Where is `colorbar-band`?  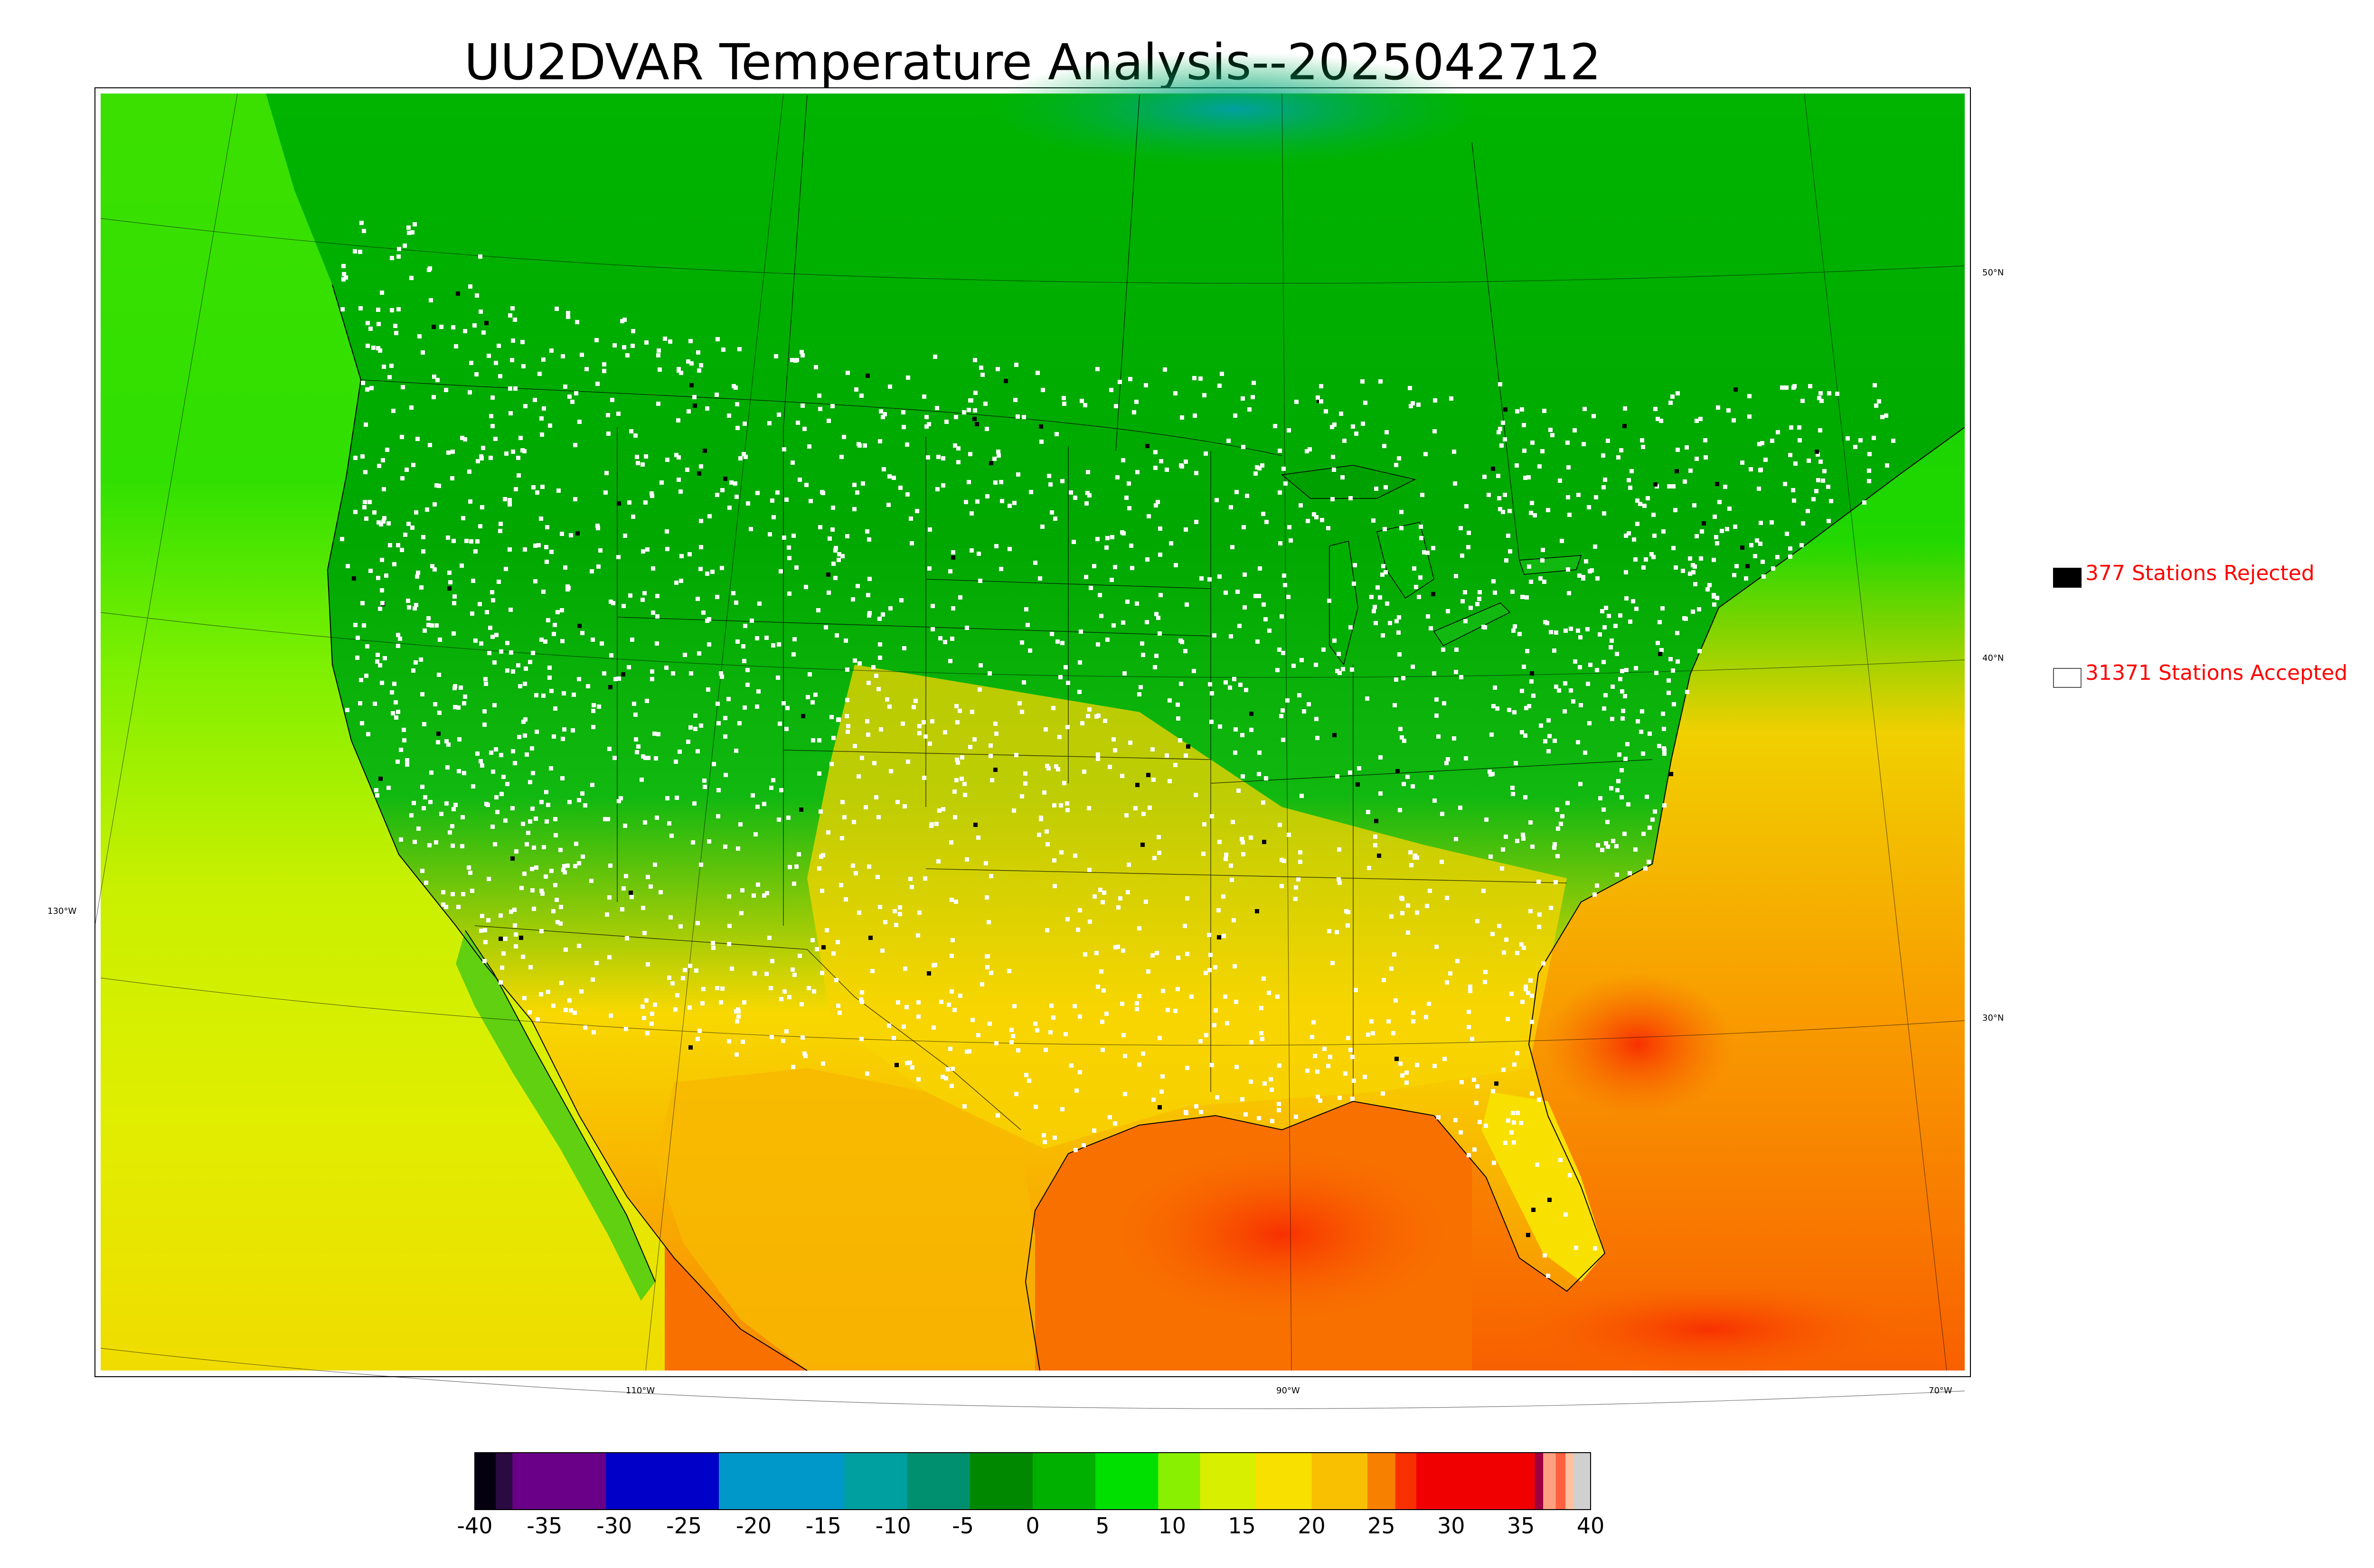 colorbar-band is located at coordinates (1001, 1482).